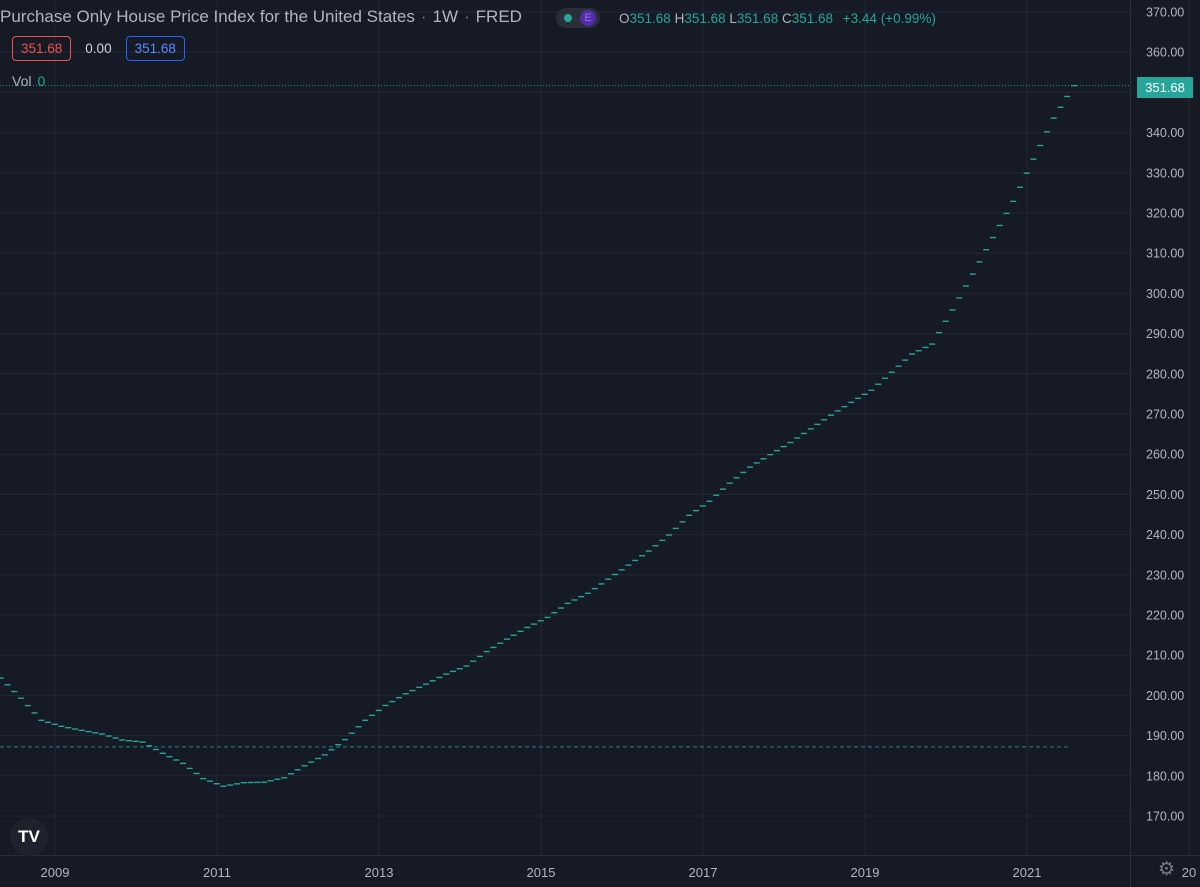 The height and width of the screenshot is (887, 1200). Describe the element at coordinates (1027, 872) in the screenshot. I see `time-tick-label: 2021` at that location.